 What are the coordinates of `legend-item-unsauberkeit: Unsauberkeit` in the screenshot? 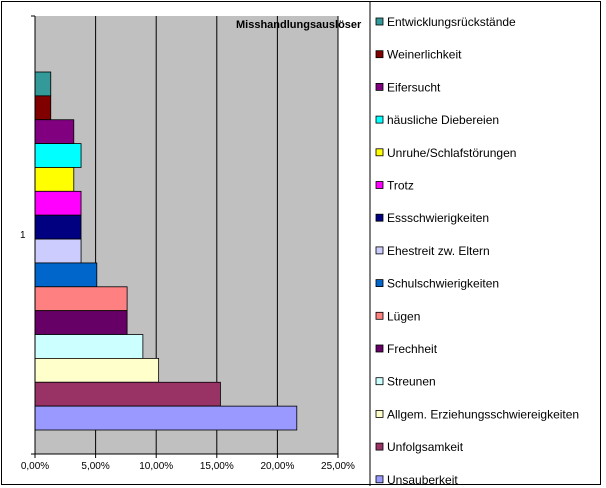 It's located at (416, 480).